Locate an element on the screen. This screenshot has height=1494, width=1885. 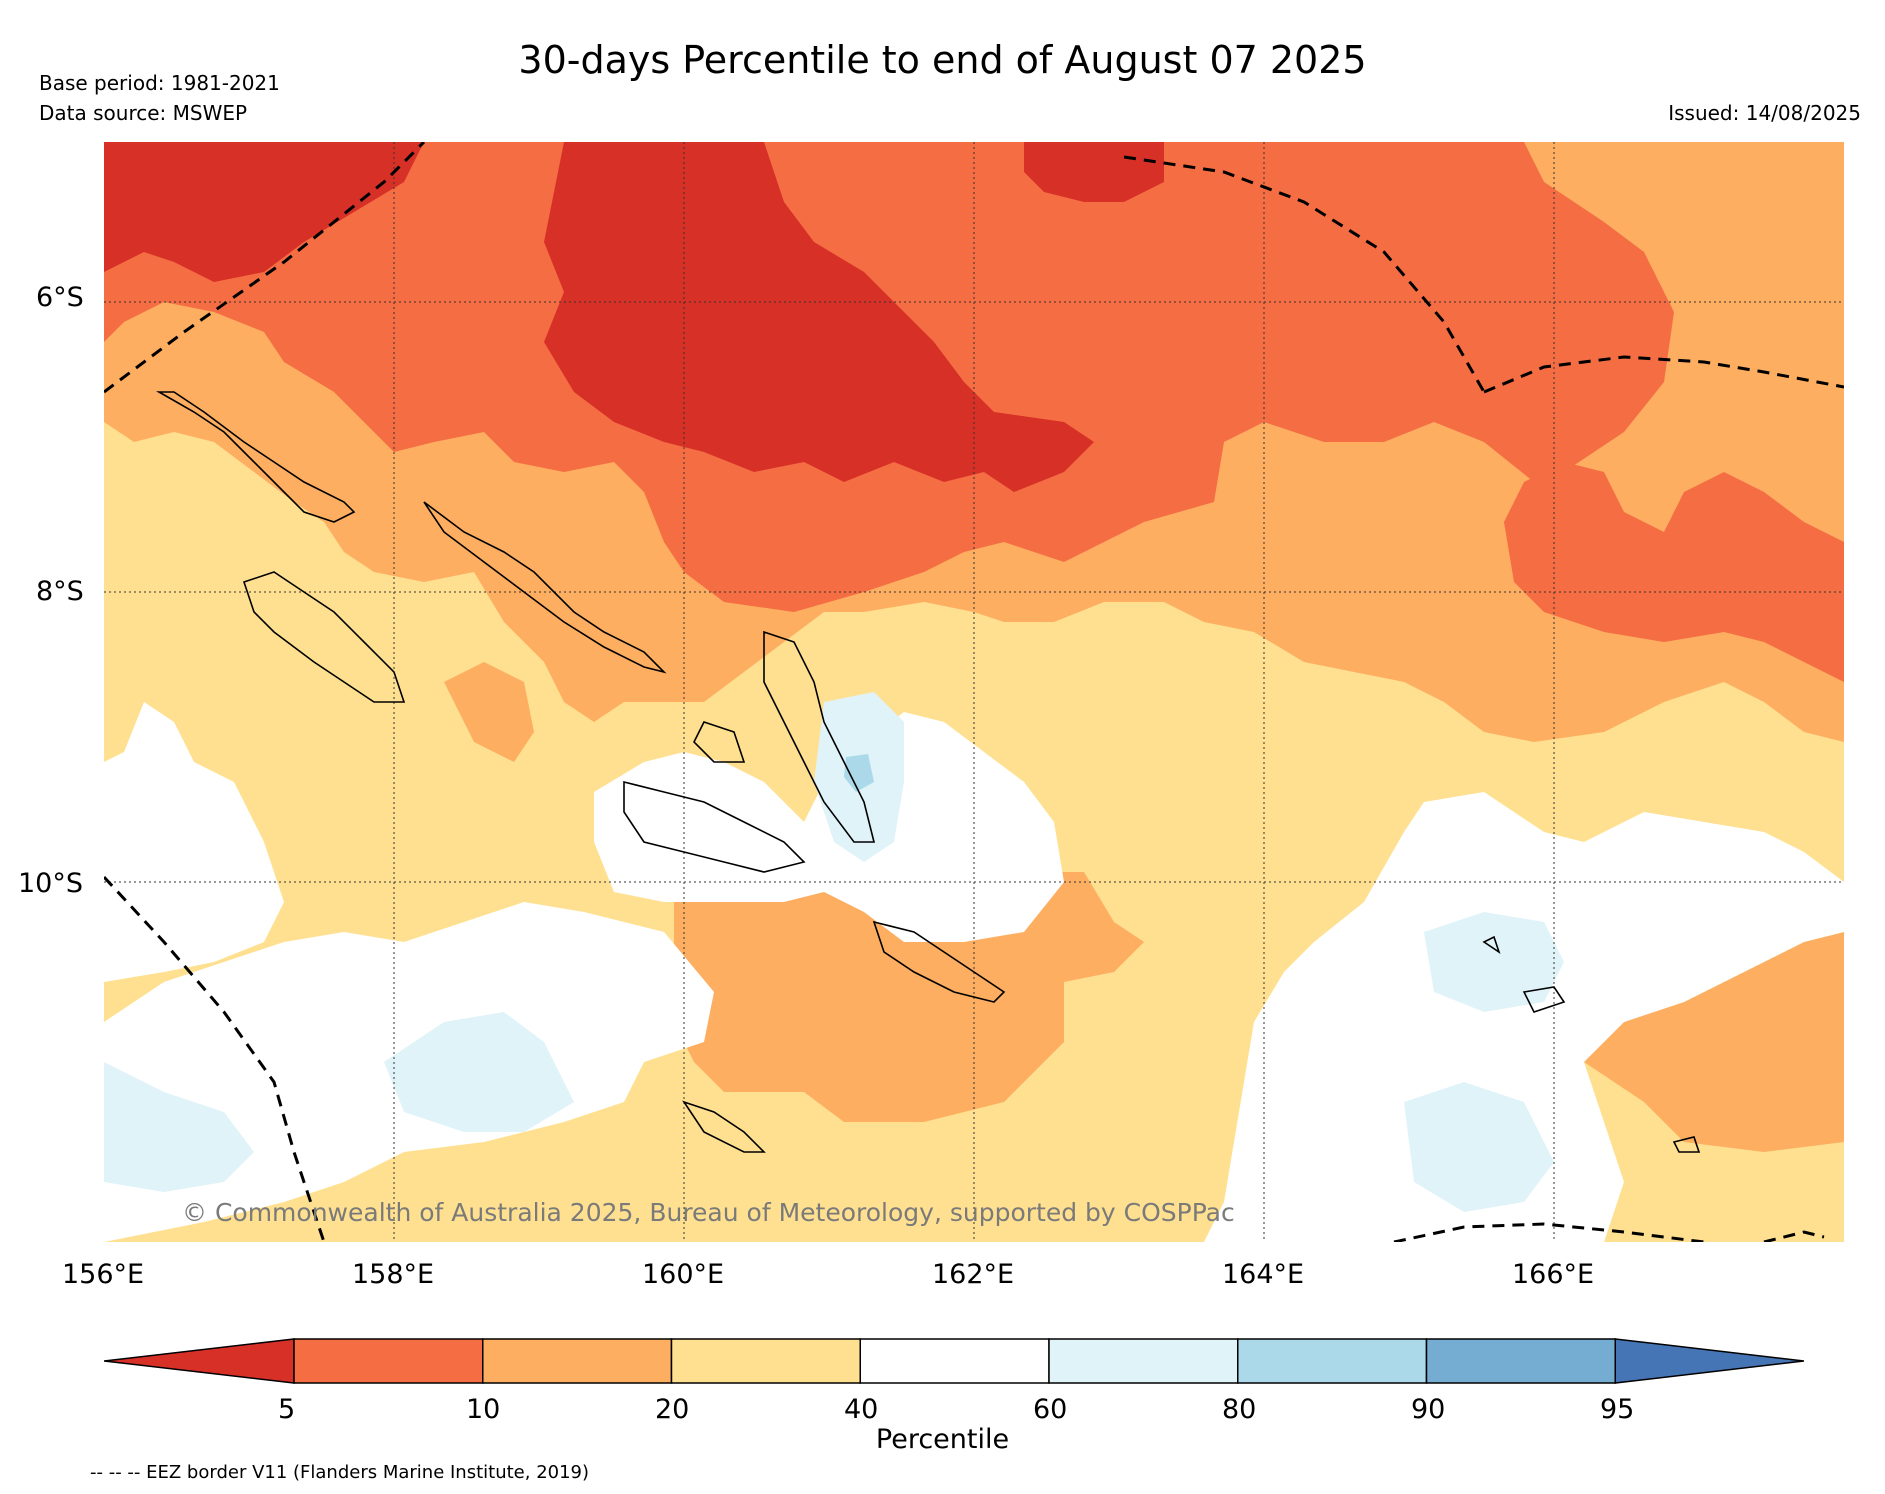
region-below-5-central is located at coordinates (819, 317).